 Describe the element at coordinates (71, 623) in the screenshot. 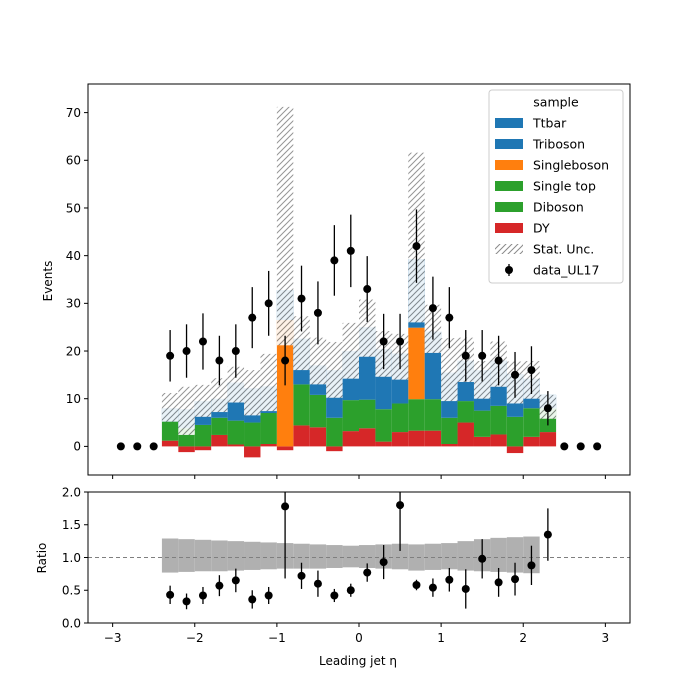

I see `ratio-y-tick-label: 0.0` at that location.